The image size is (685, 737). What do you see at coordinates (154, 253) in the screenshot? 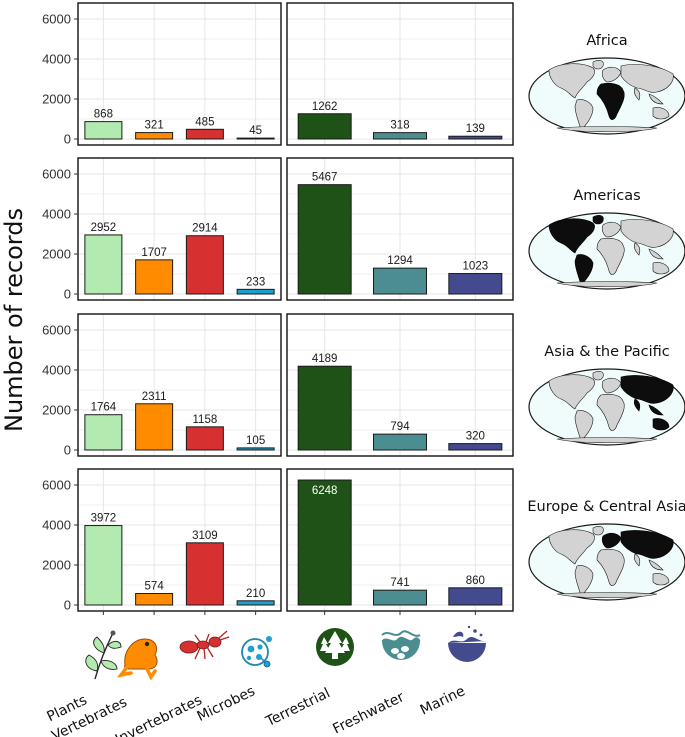
I see `bar-value-label: 1707` at bounding box center [154, 253].